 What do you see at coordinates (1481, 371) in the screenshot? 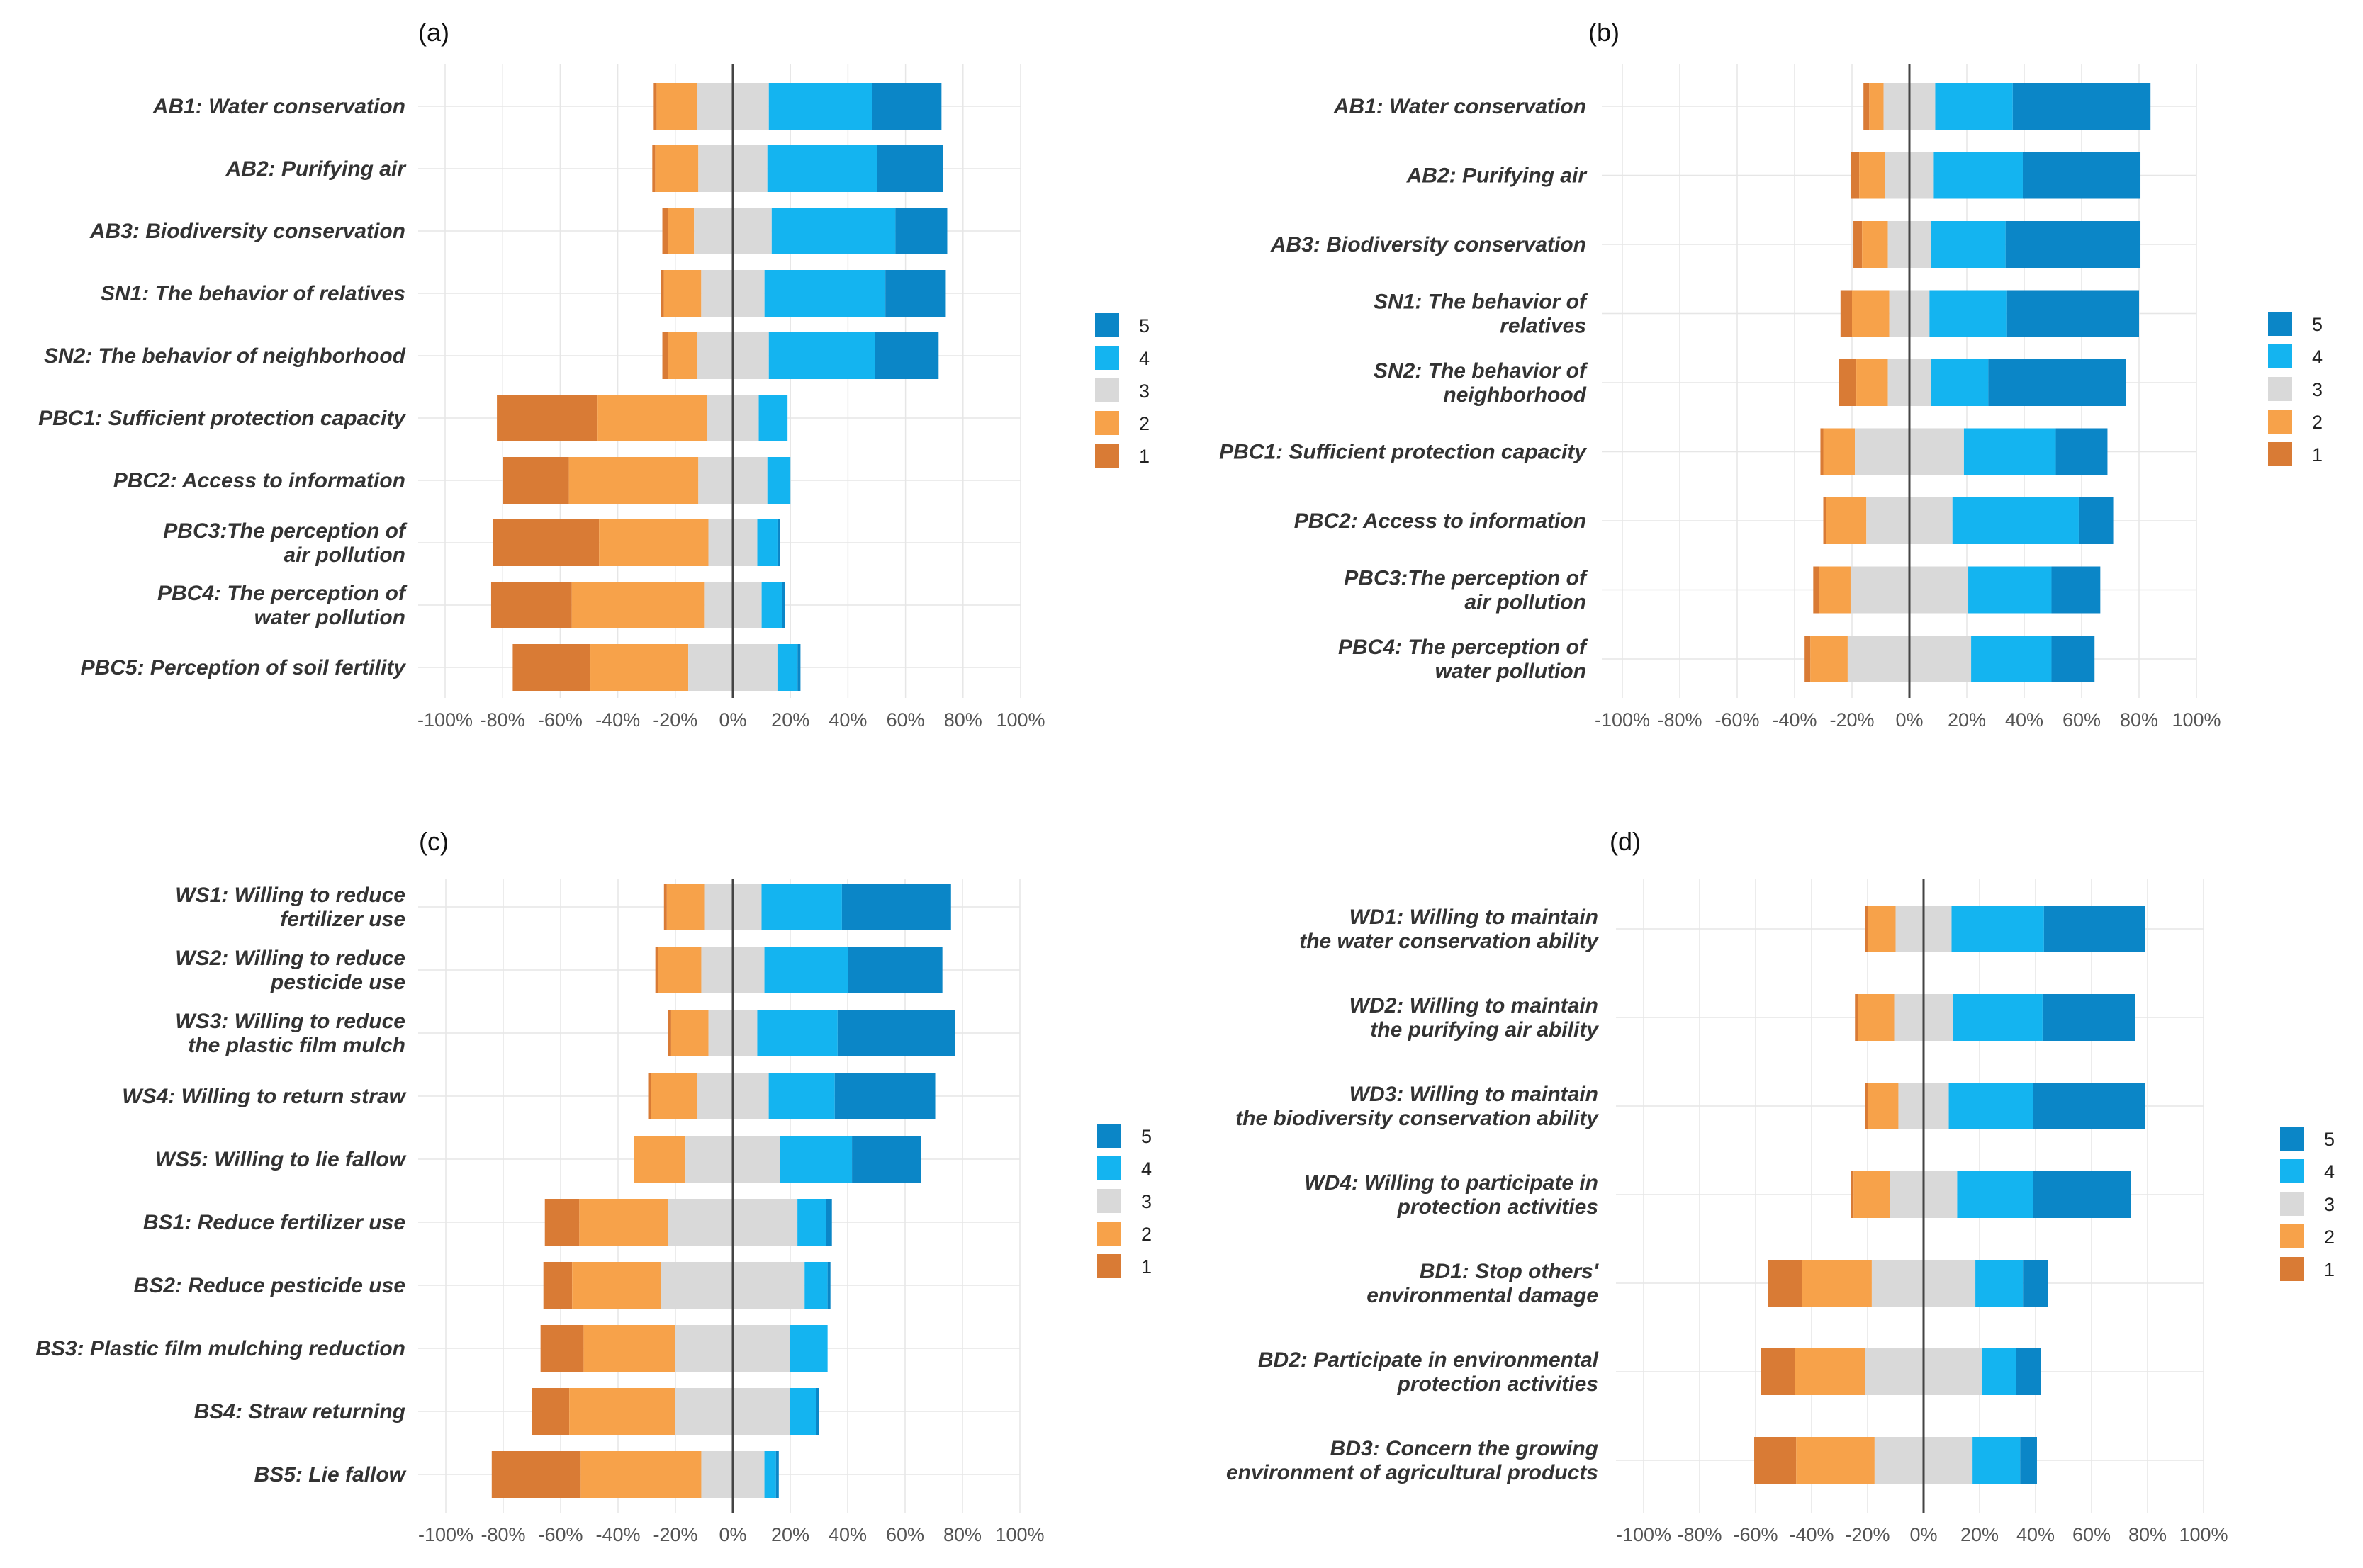
I see `category-label: SN2: The behavior of` at bounding box center [1481, 371].